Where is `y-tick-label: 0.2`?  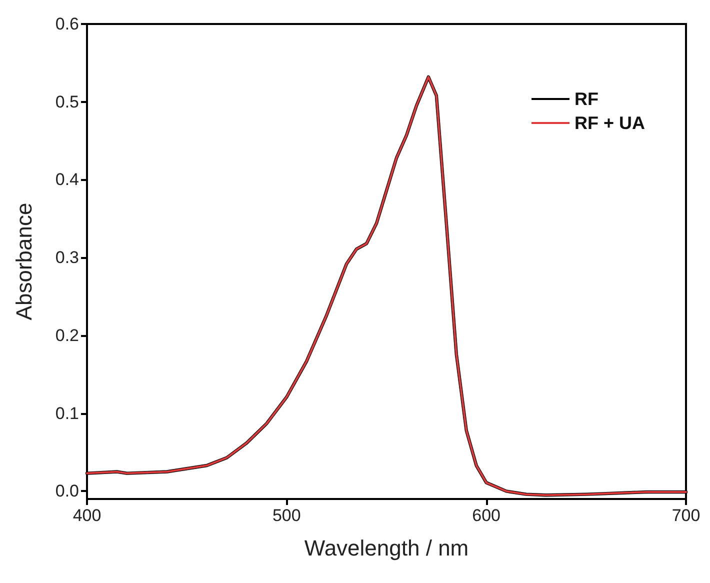 y-tick-label: 0.2 is located at coordinates (67, 335).